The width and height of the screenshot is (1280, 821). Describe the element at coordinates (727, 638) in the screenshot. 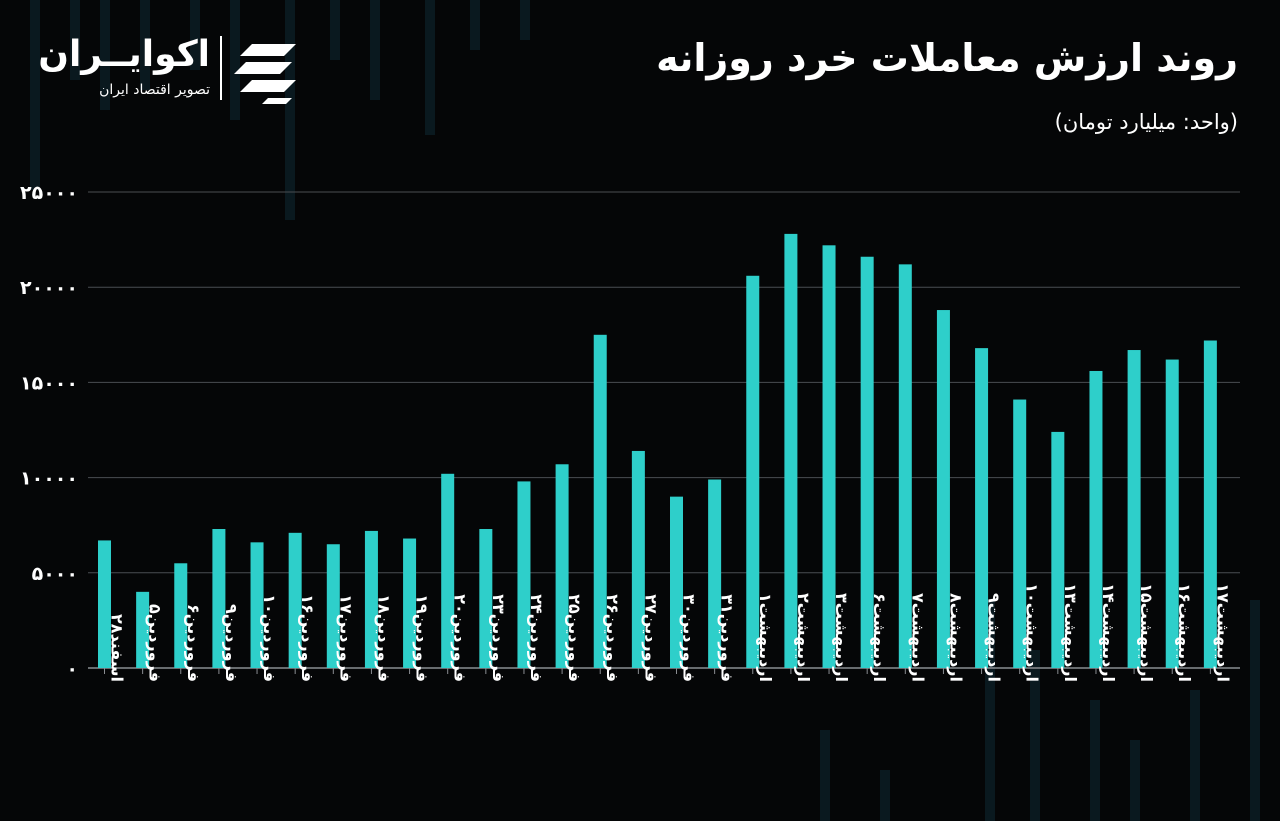

I see `x-tick-label: فروردین۳۱` at that location.